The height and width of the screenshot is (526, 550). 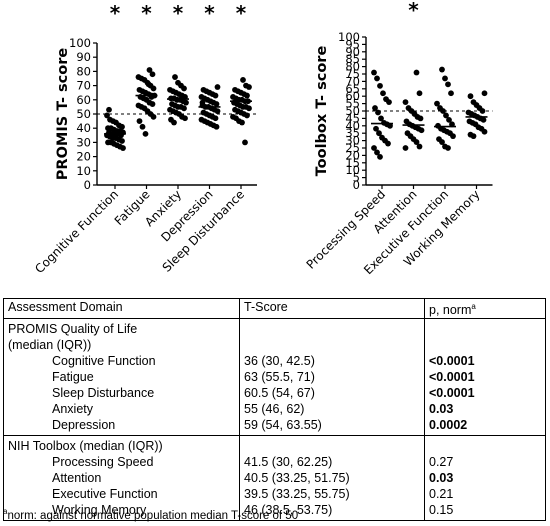 What do you see at coordinates (83, 157) in the screenshot?
I see `y-tick-label: 20` at bounding box center [83, 157].